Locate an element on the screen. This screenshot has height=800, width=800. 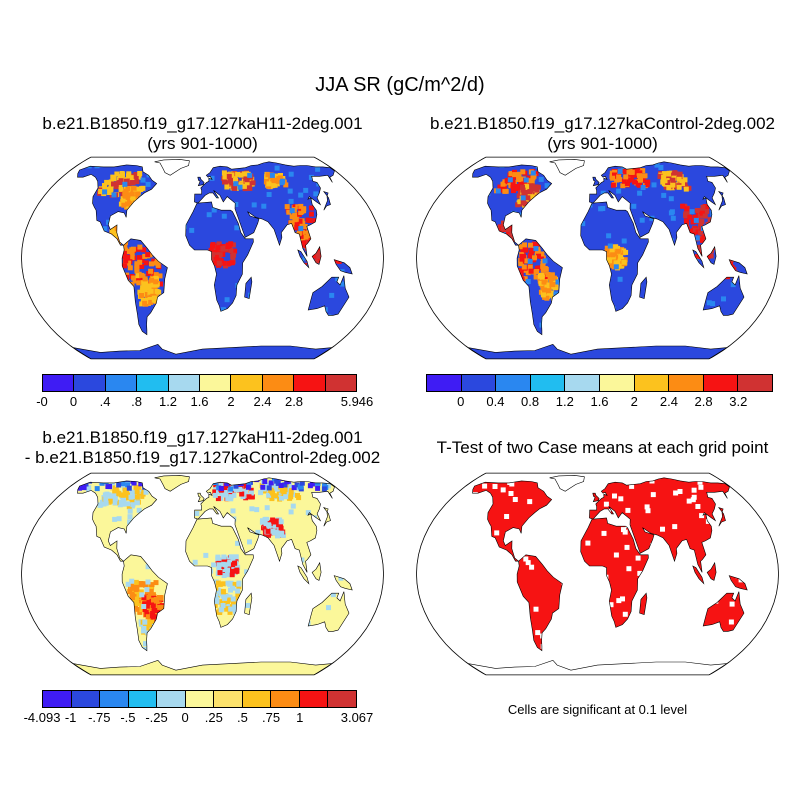
map2-britain-coastline is located at coordinates (596, 181).